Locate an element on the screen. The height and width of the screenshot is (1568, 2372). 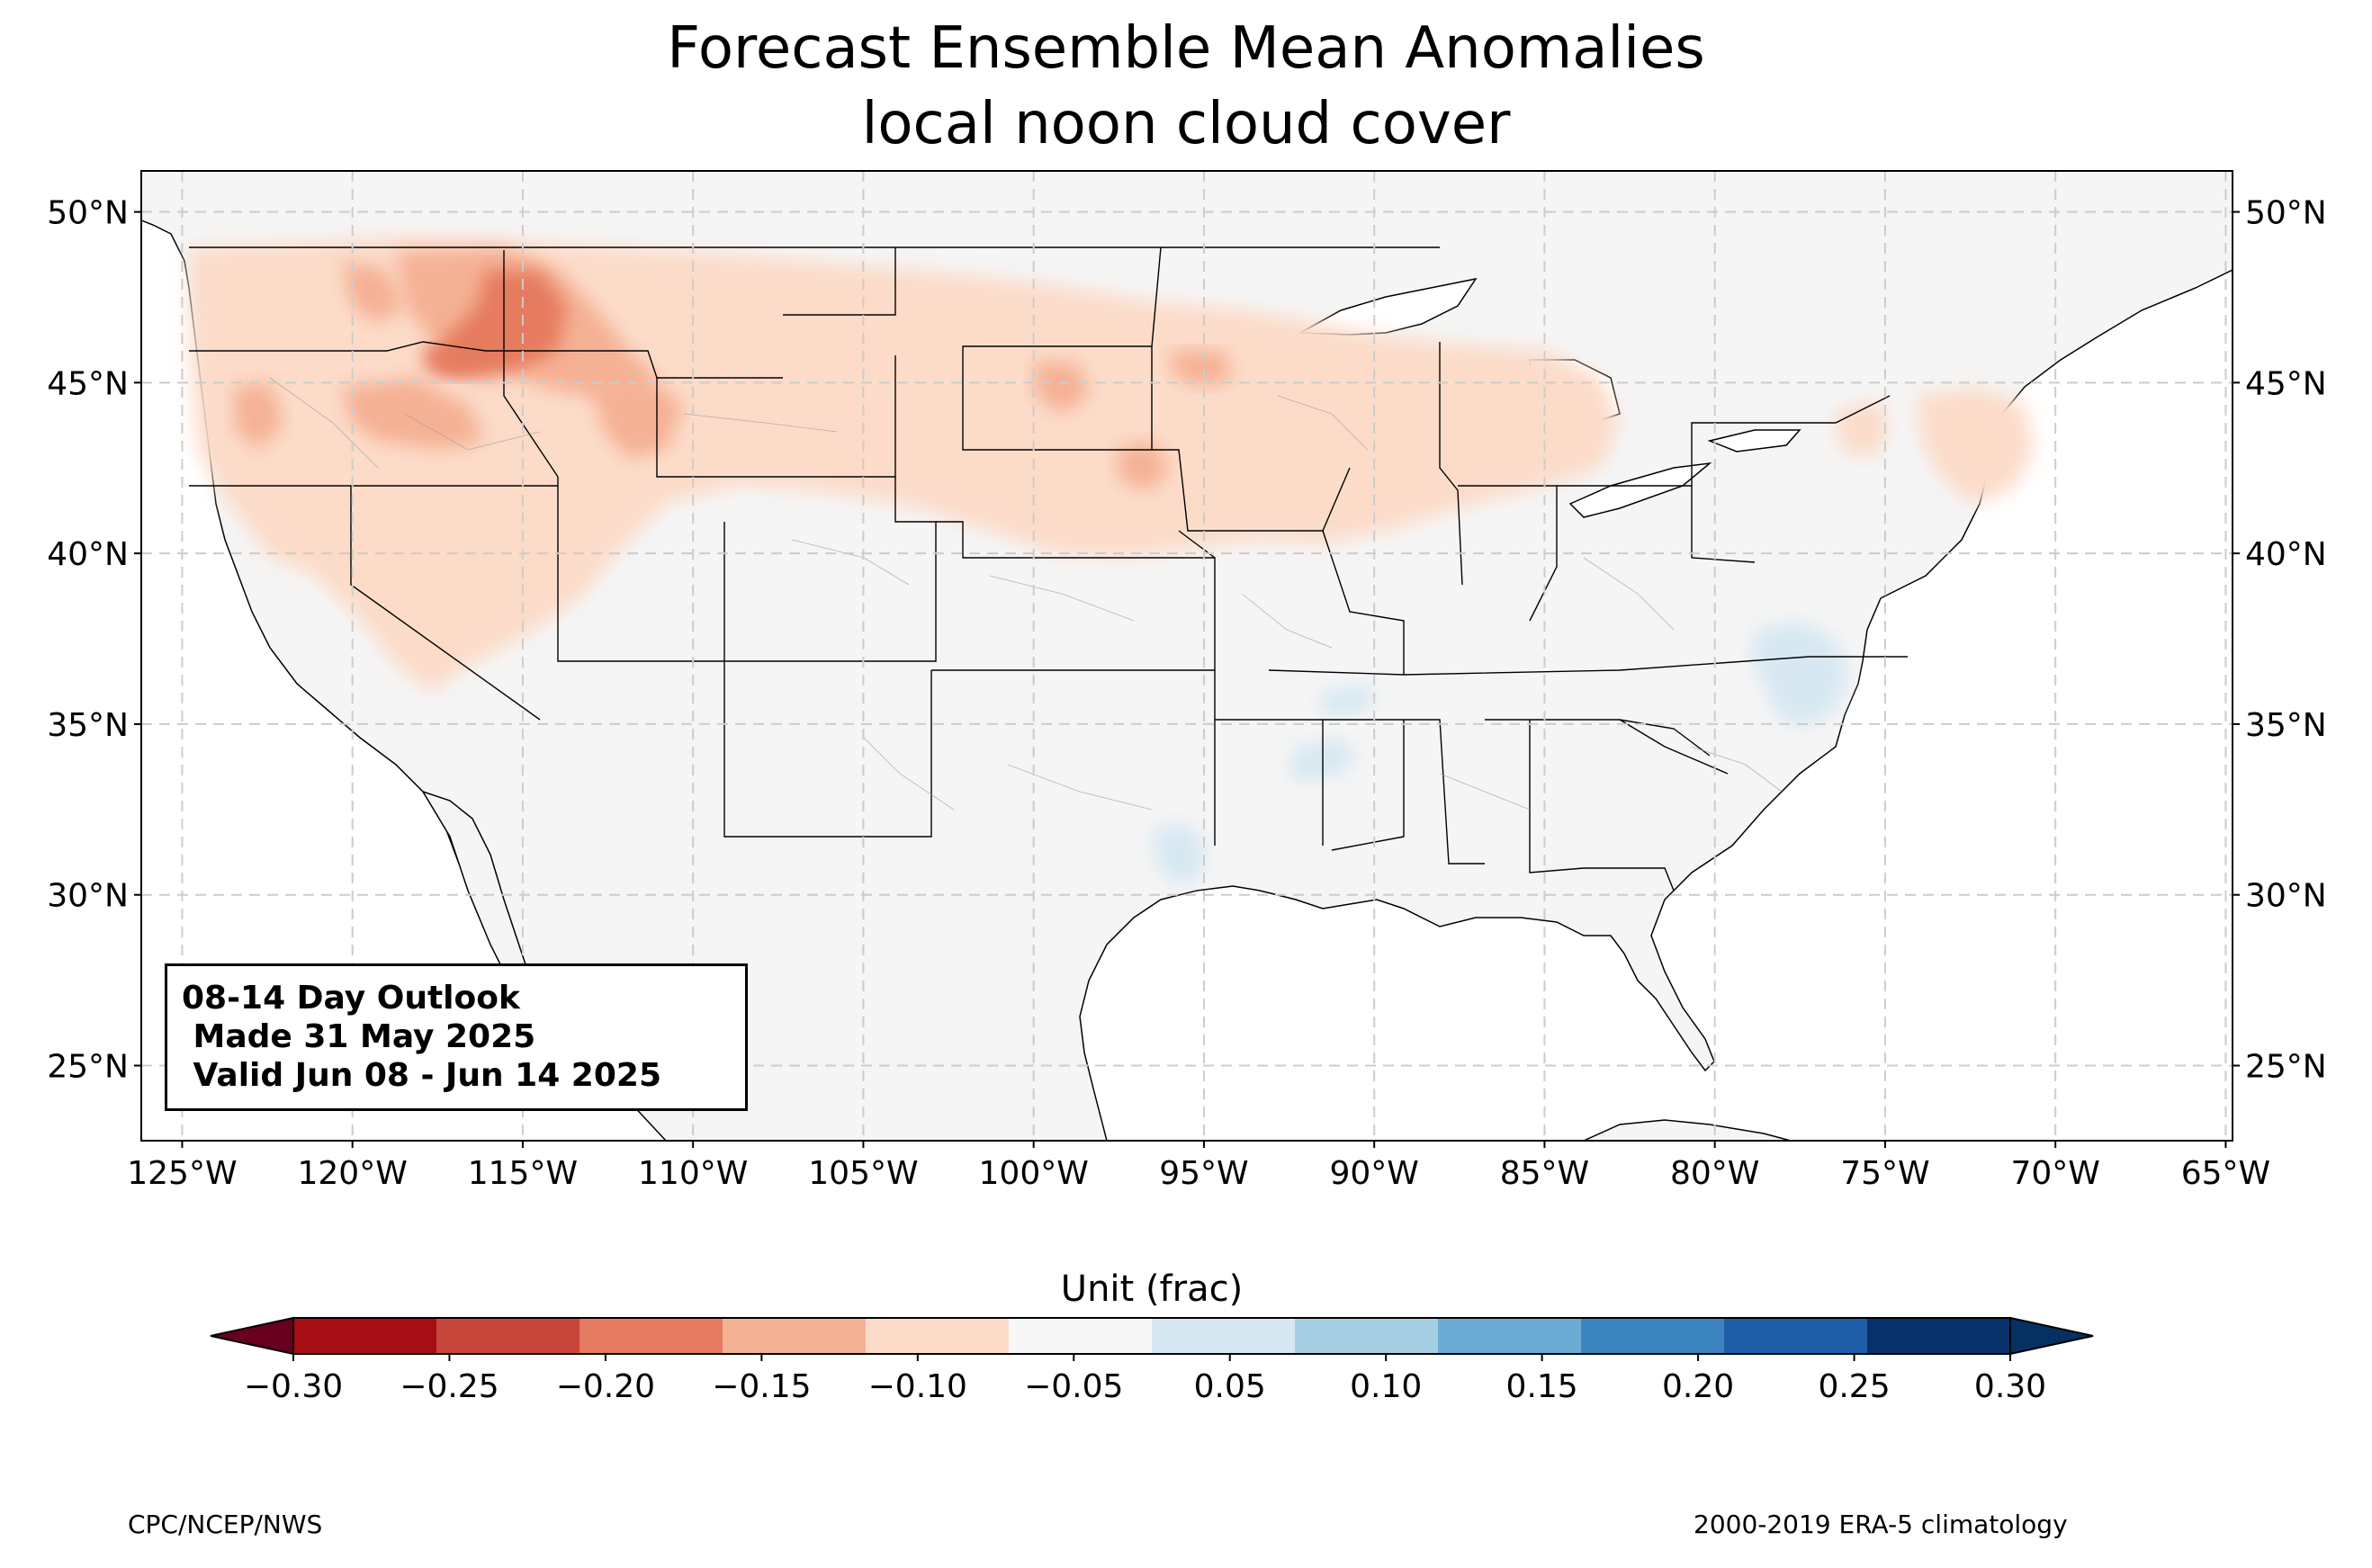
colorbar-tick-label: −0.05 is located at coordinates (1073, 1386).